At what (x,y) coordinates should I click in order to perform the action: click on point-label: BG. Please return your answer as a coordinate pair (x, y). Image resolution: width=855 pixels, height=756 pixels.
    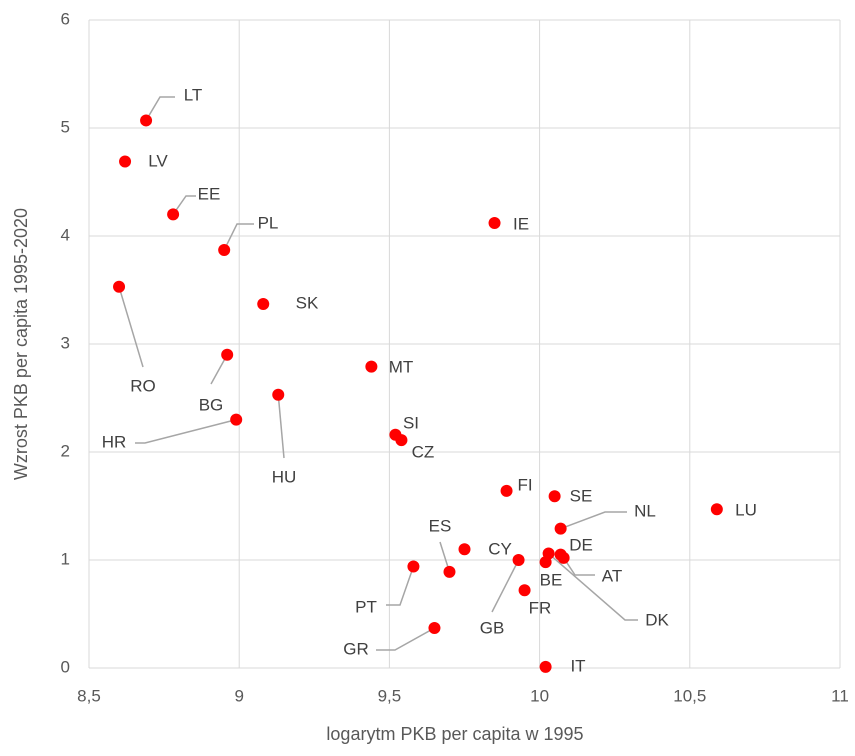
    Looking at the image, I should click on (211, 404).